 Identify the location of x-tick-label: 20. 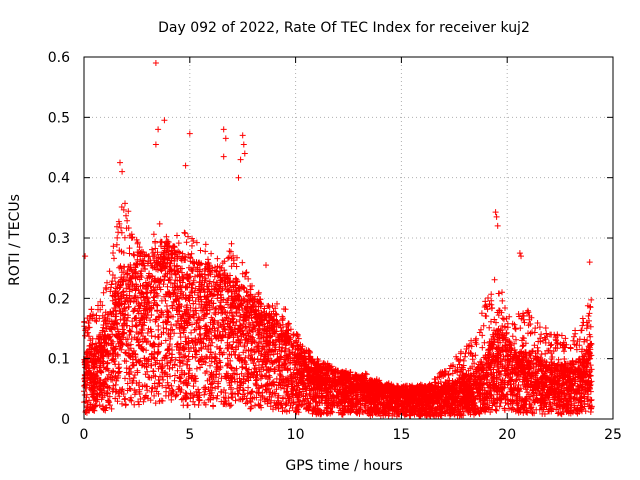
(507, 435).